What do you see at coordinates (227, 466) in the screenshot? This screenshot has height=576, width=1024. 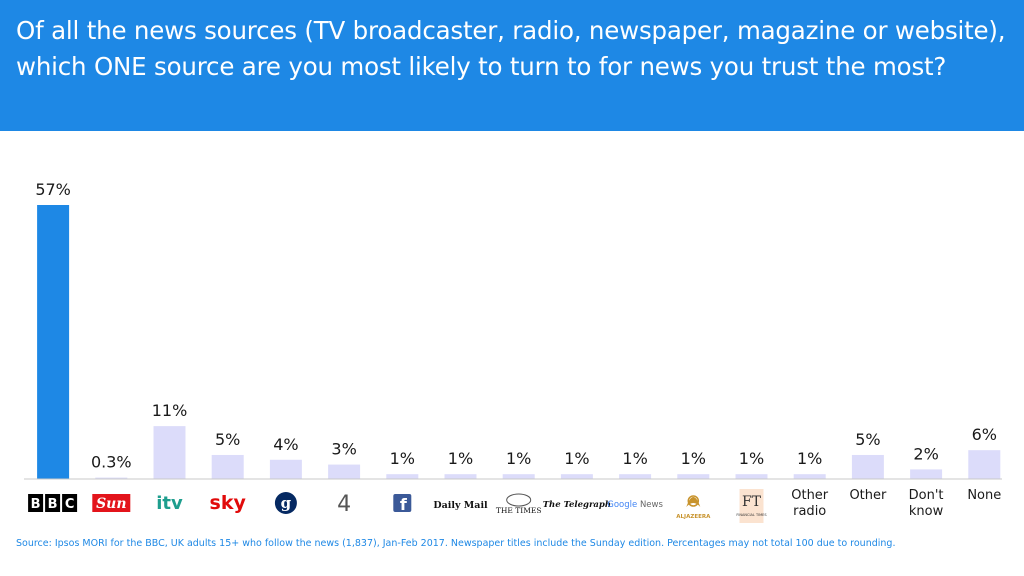 I see `bar-sky` at bounding box center [227, 466].